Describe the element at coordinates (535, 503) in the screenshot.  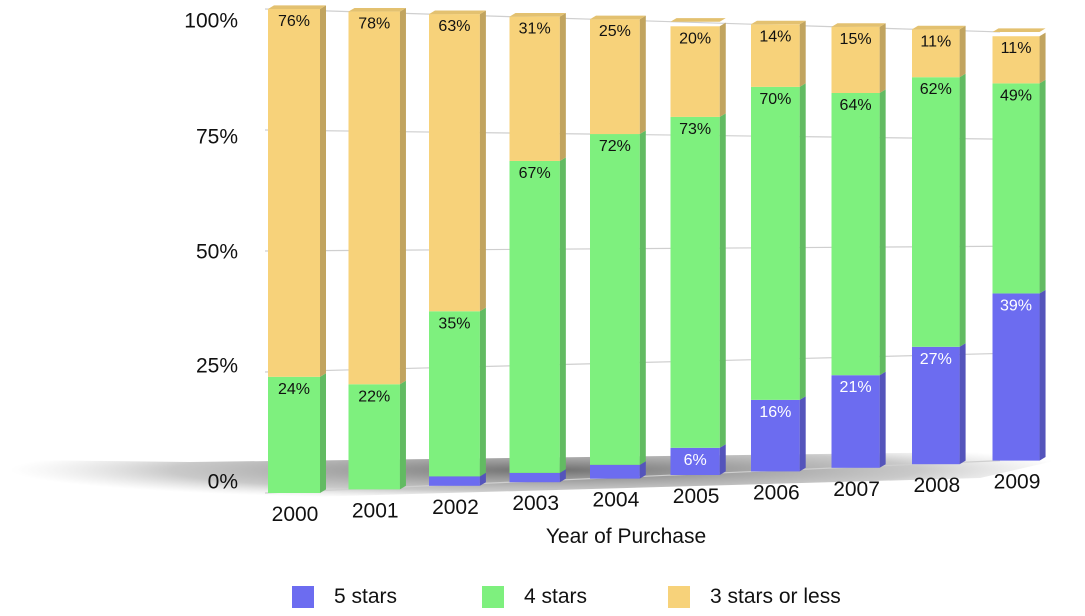
I see `x-tick-label: 2003` at that location.